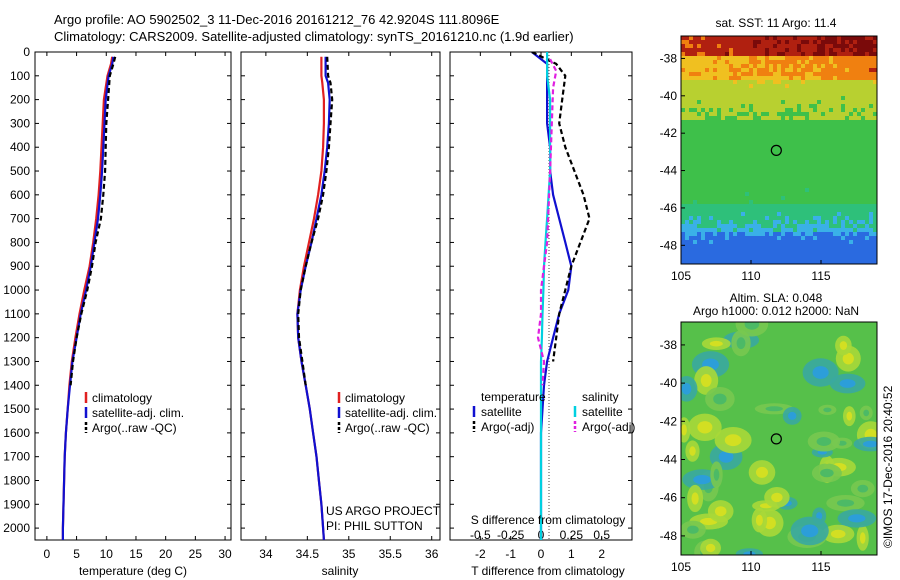  What do you see at coordinates (26, 52) in the screenshot?
I see `y-tick-label: 0` at bounding box center [26, 52].